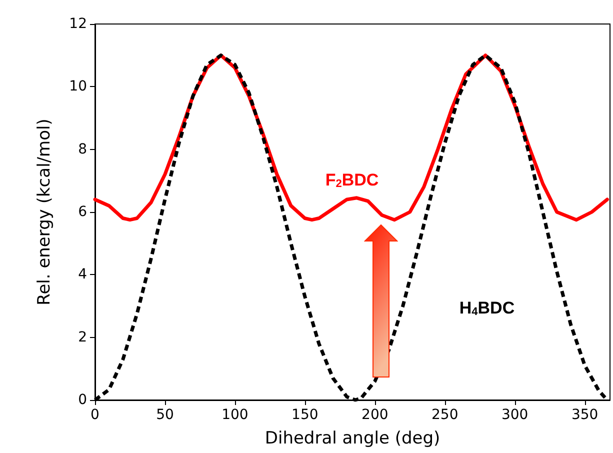 Image resolution: width=613 pixels, height=453 pixels. I want to click on x-tick-label: 350, so click(584, 415).